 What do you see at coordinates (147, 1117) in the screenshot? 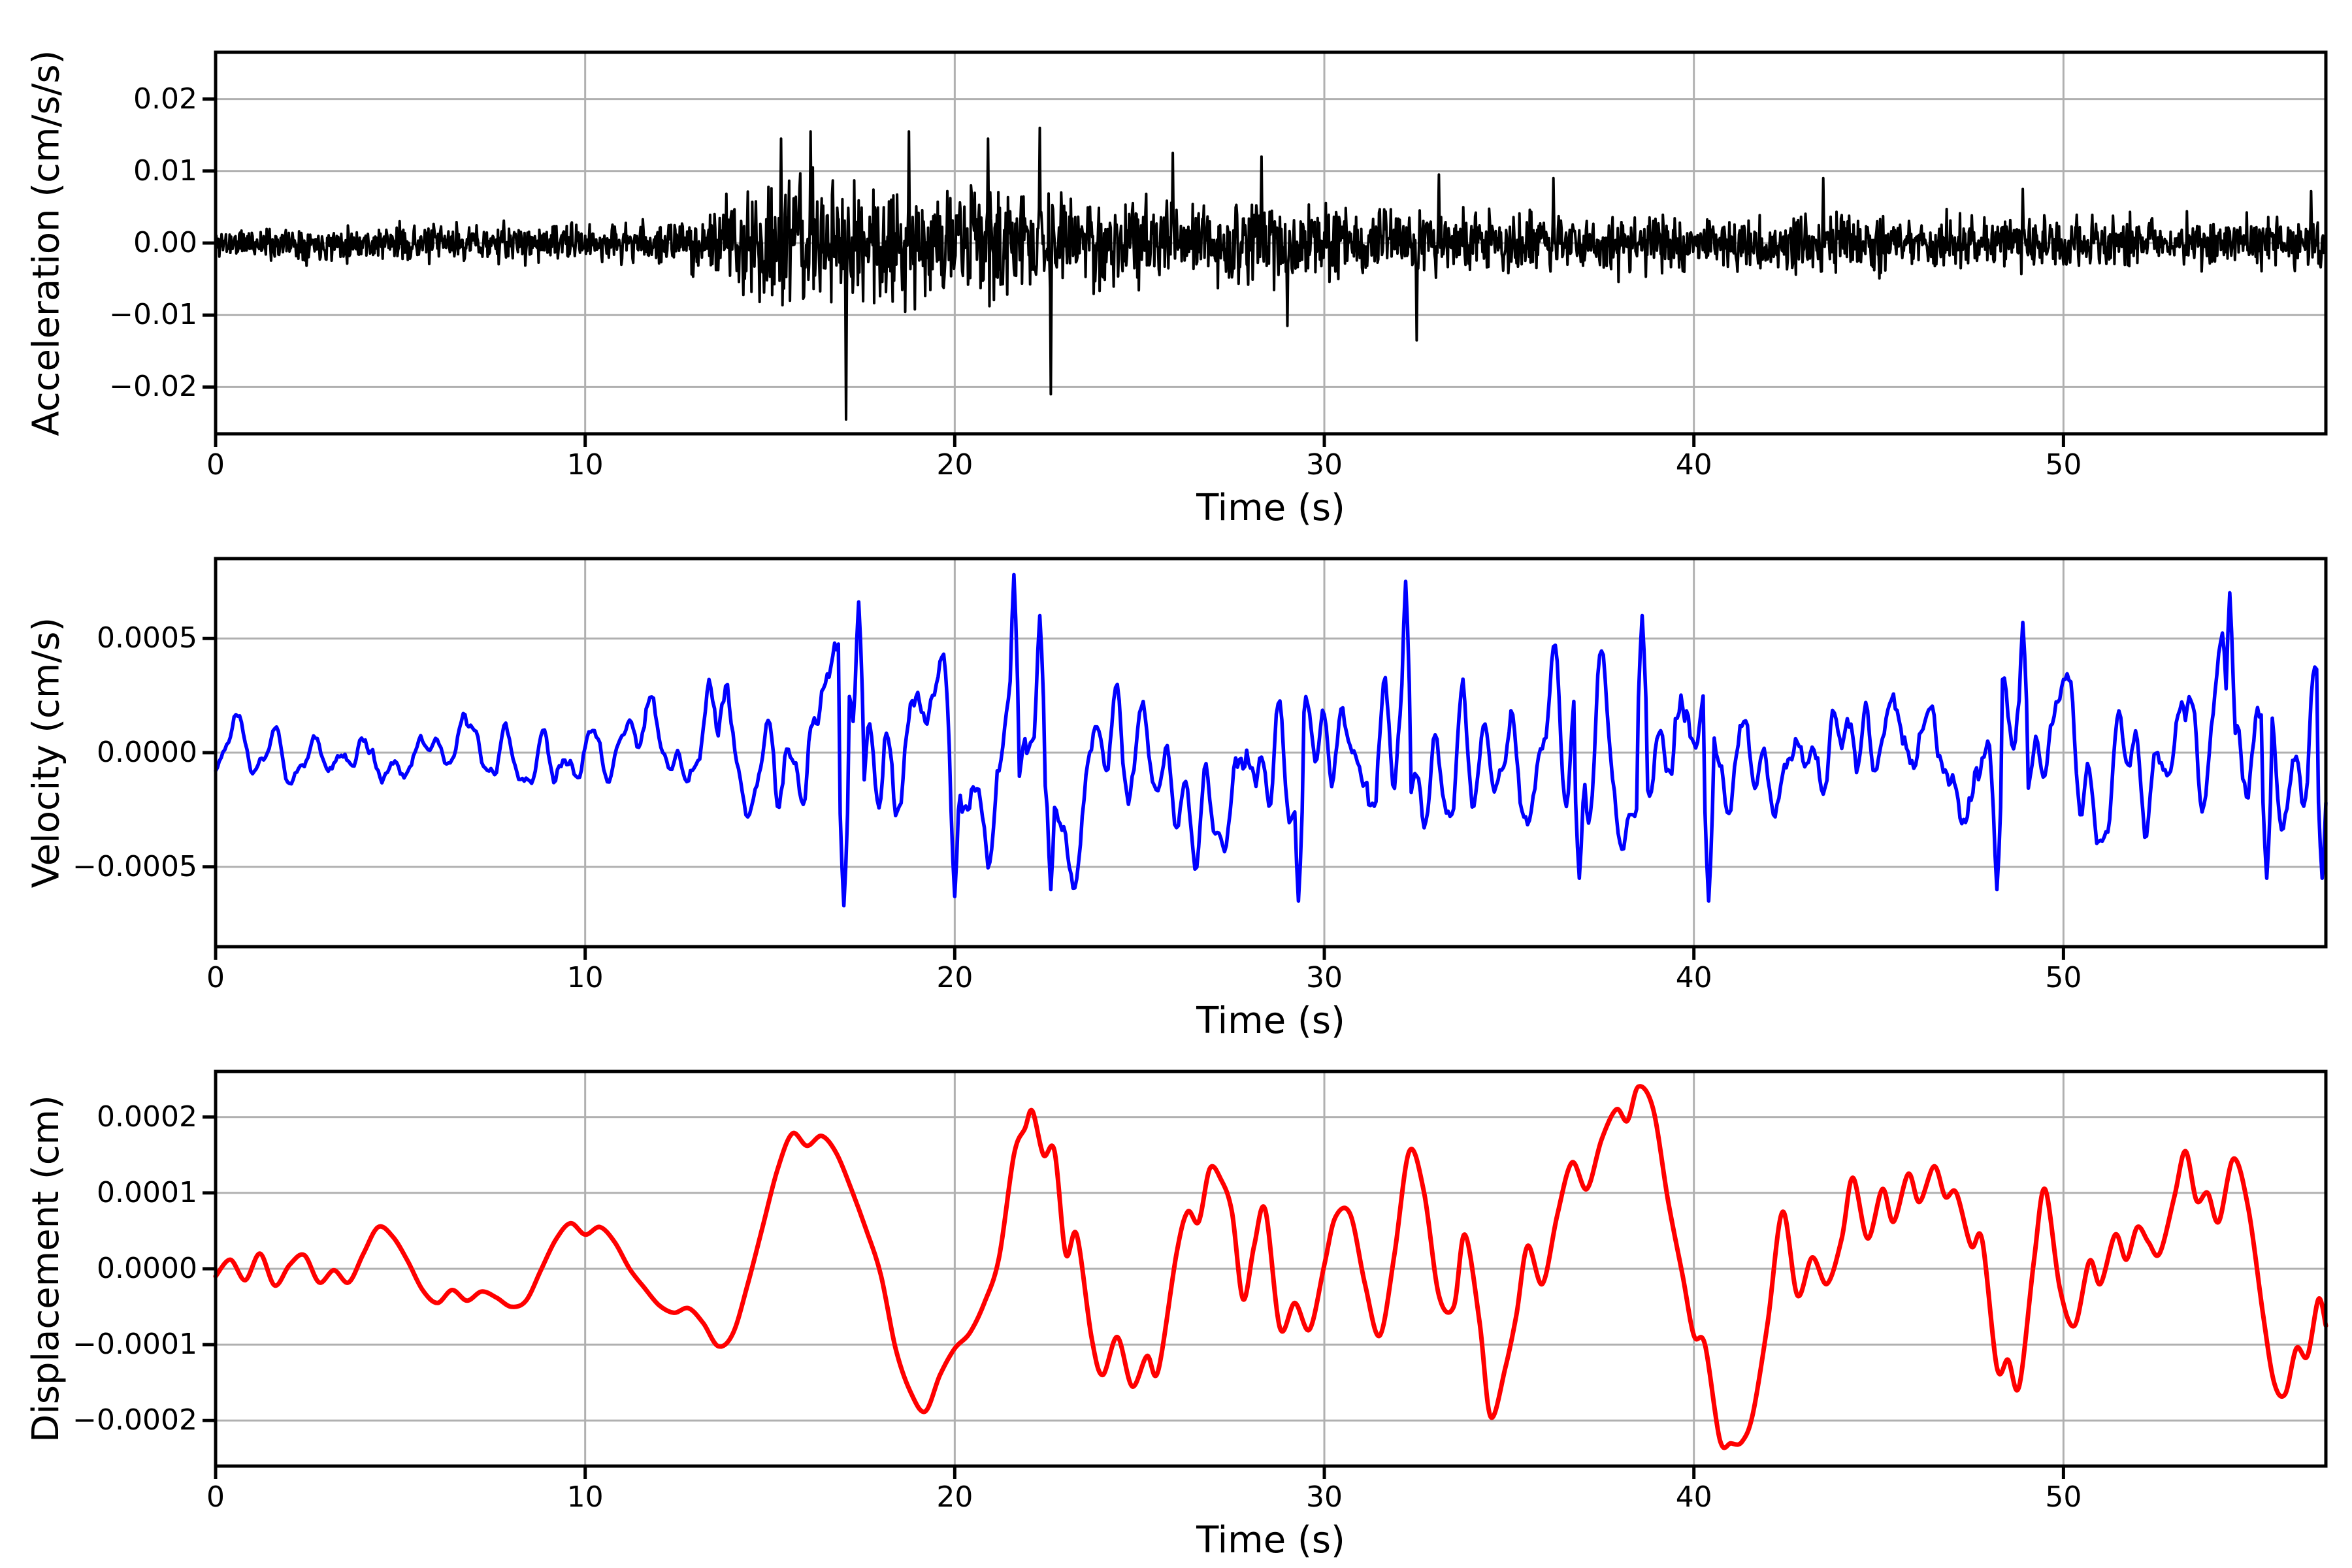
I see `y-tick-label: 0.0002` at bounding box center [147, 1117].